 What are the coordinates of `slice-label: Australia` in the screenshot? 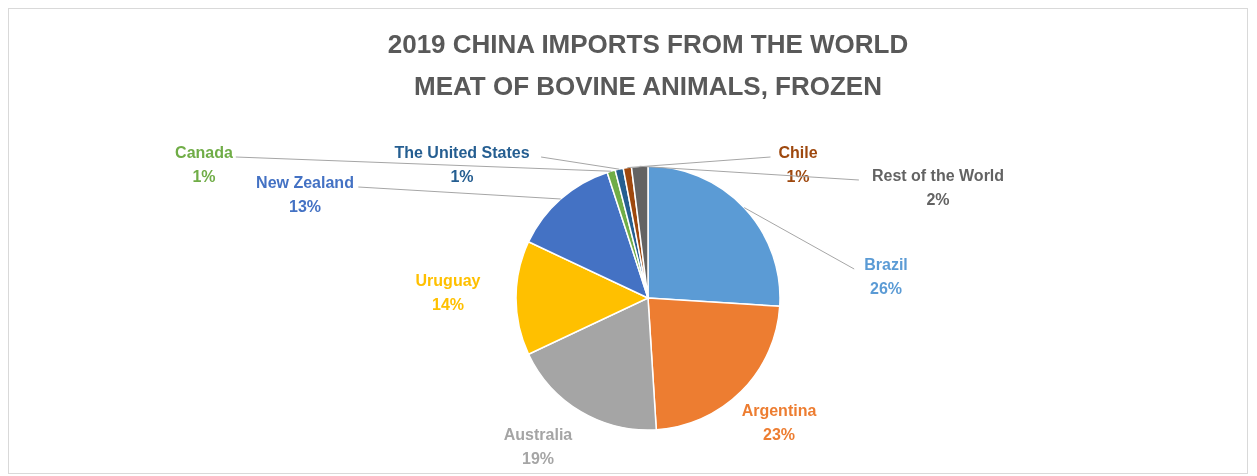 It's located at (538, 434).